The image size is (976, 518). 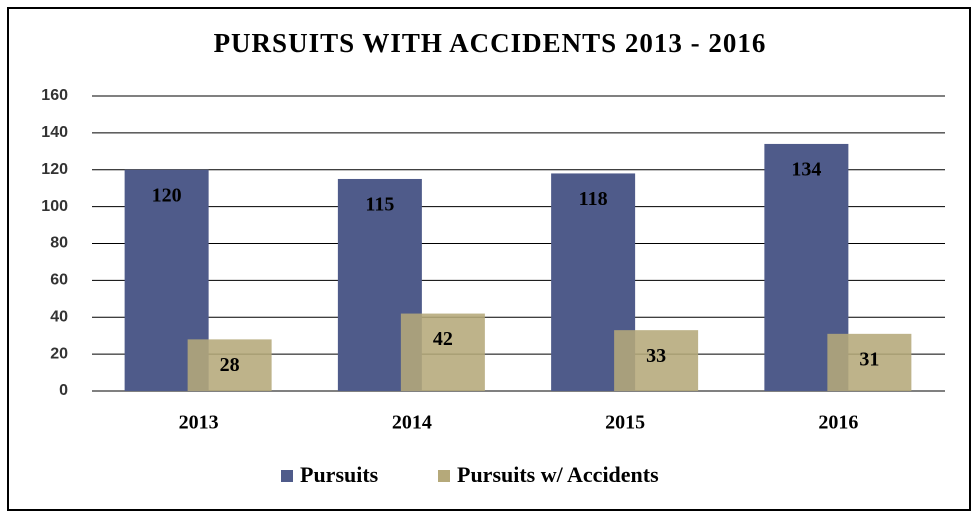 I want to click on data-label: 33, so click(x=656, y=356).